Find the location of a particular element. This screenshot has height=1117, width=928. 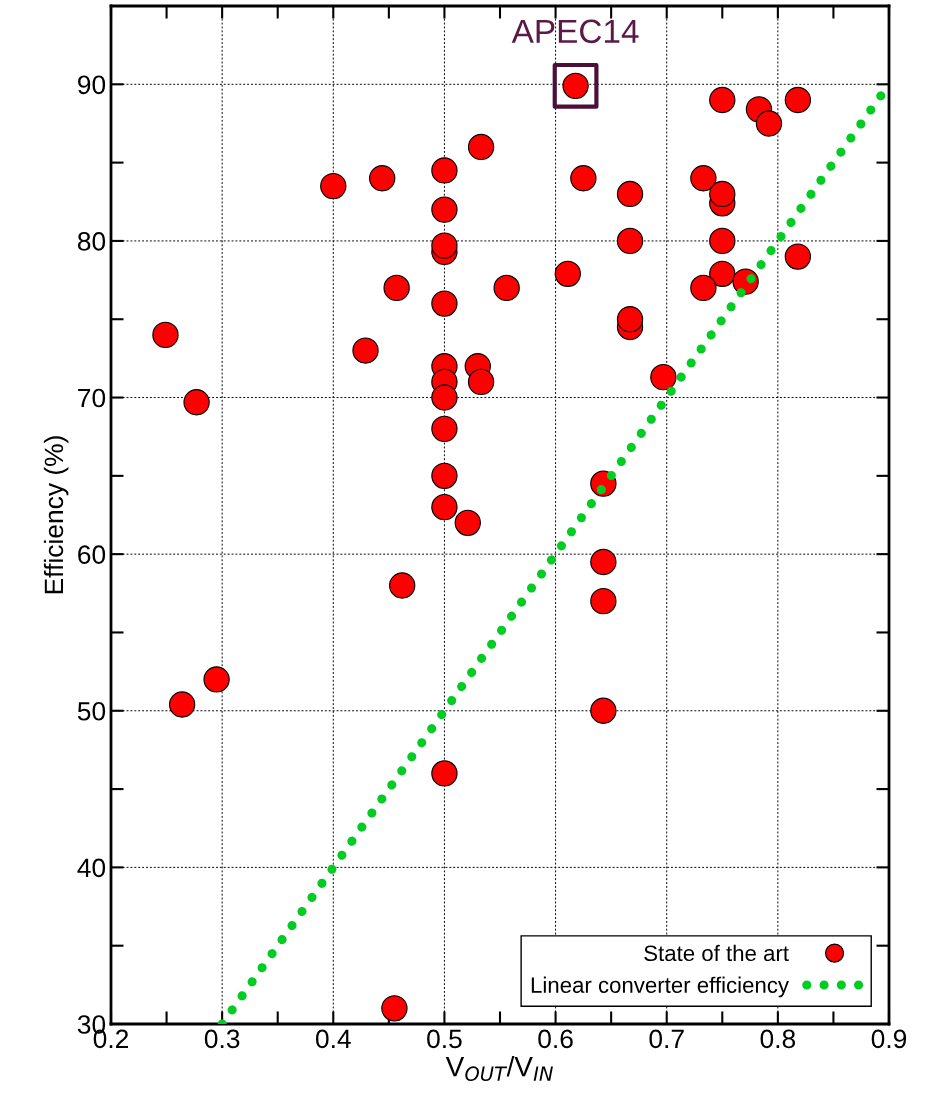

y-axis-title: Efficiency (%) is located at coordinates (56, 515).